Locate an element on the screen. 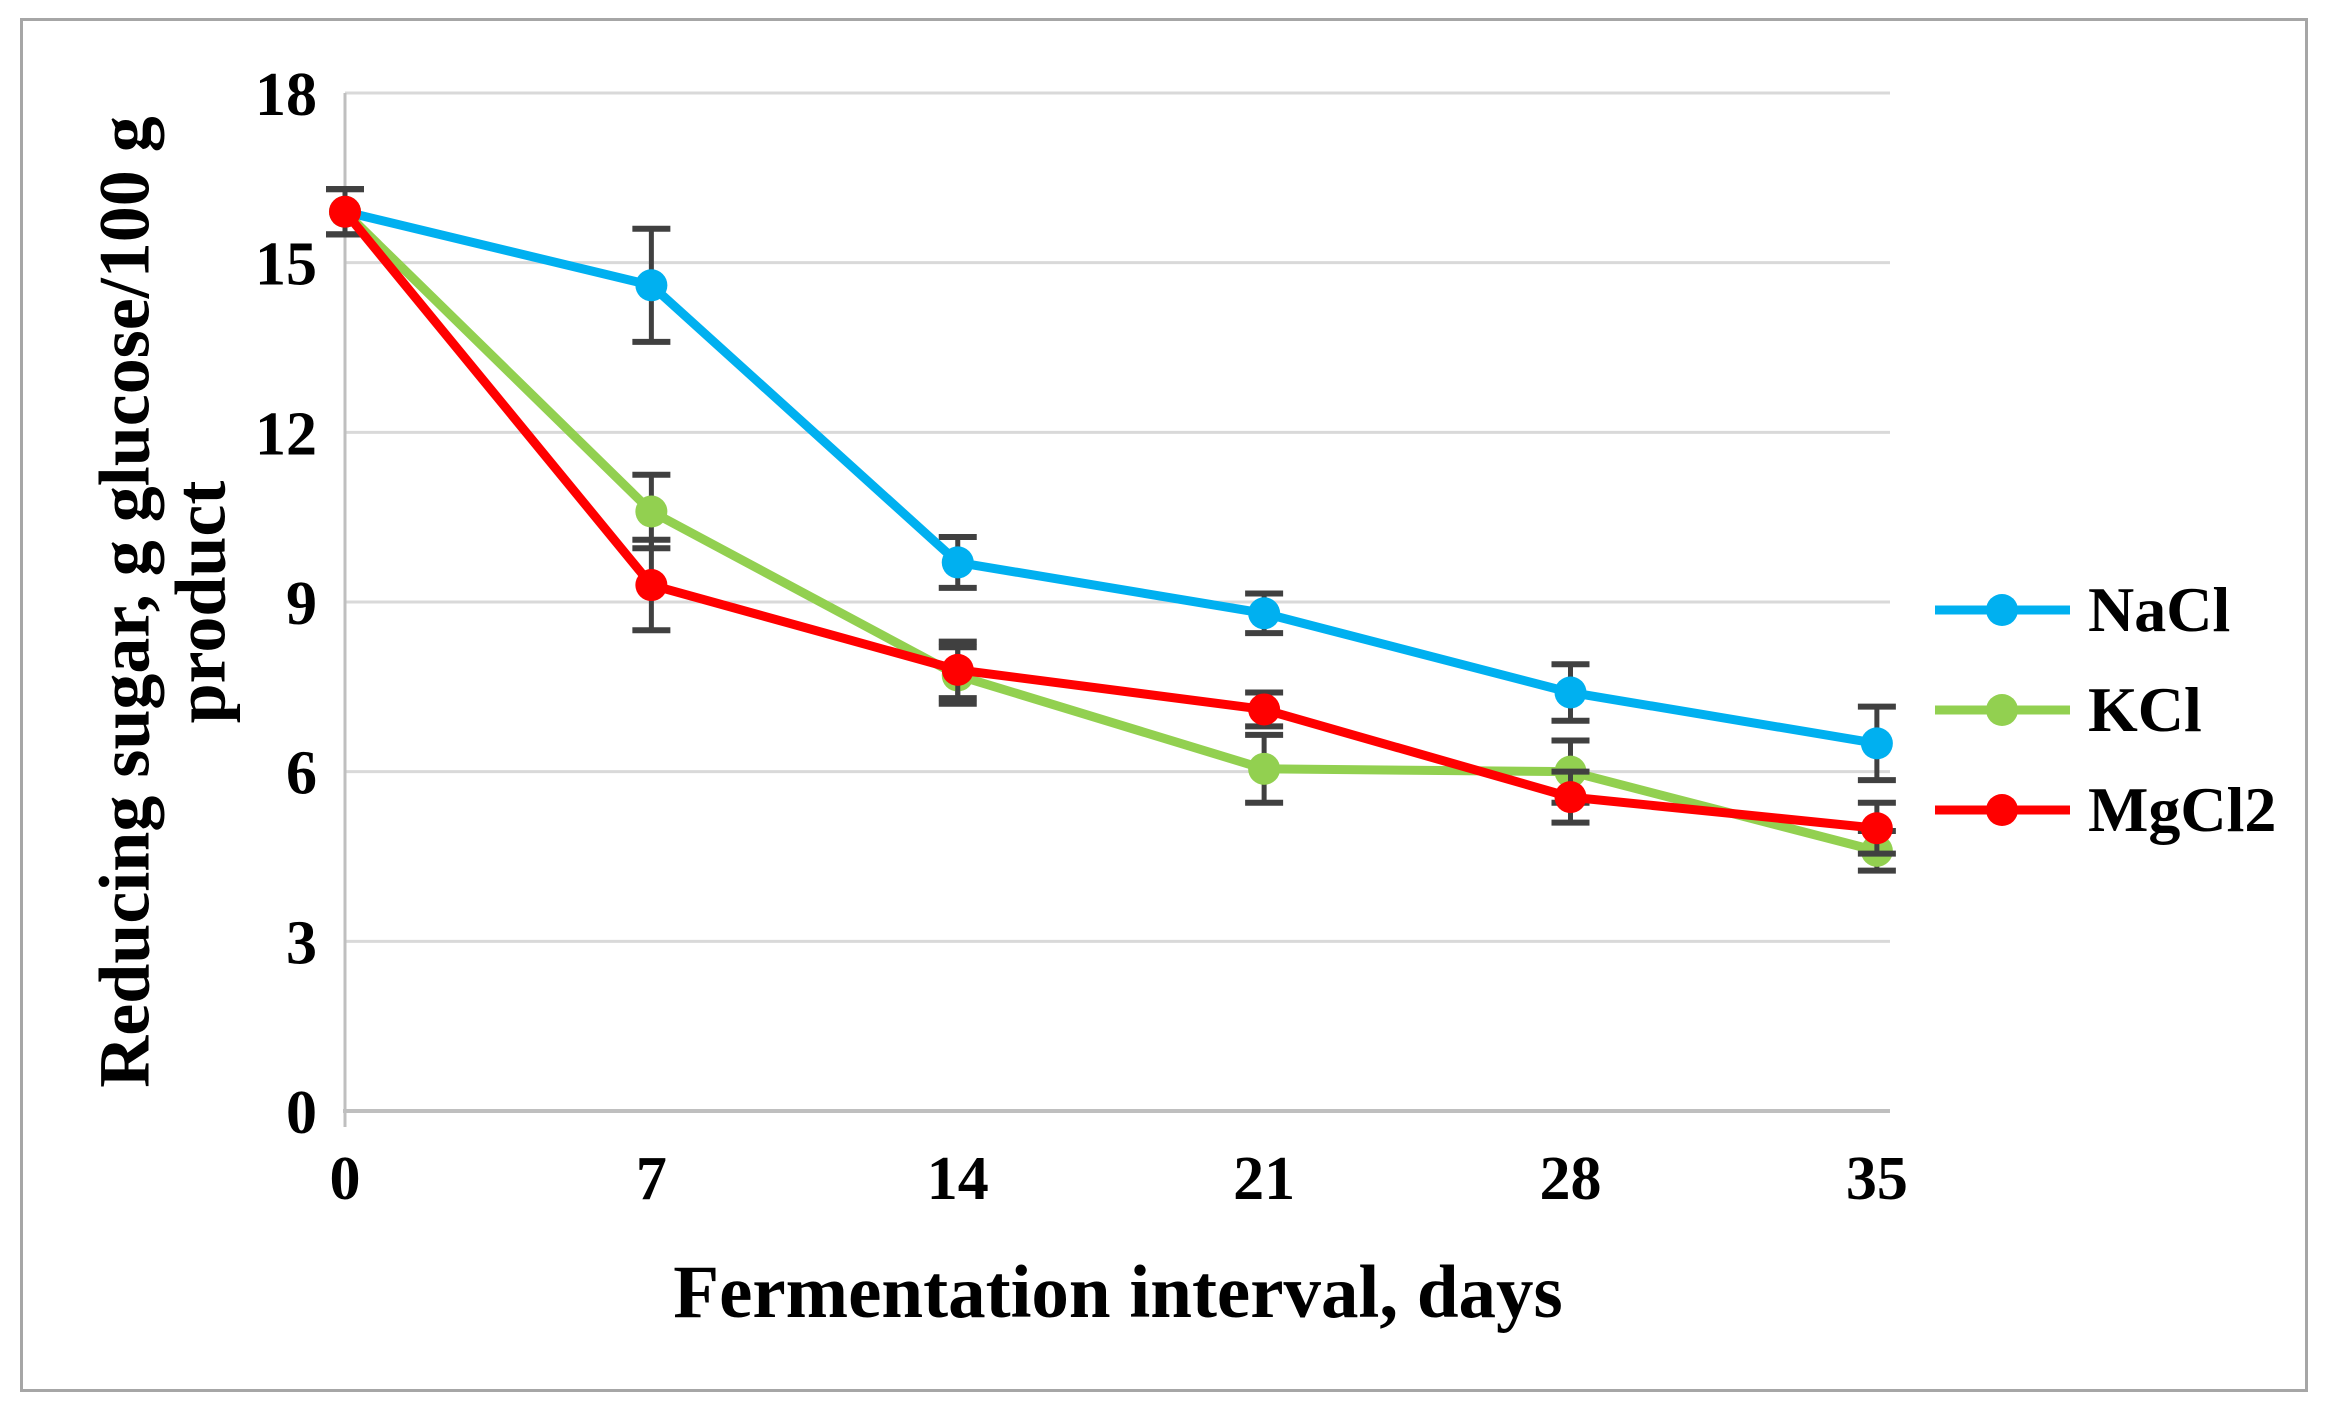 The height and width of the screenshot is (1410, 2328). series-MgCl2-marker-day28 is located at coordinates (1570, 797).